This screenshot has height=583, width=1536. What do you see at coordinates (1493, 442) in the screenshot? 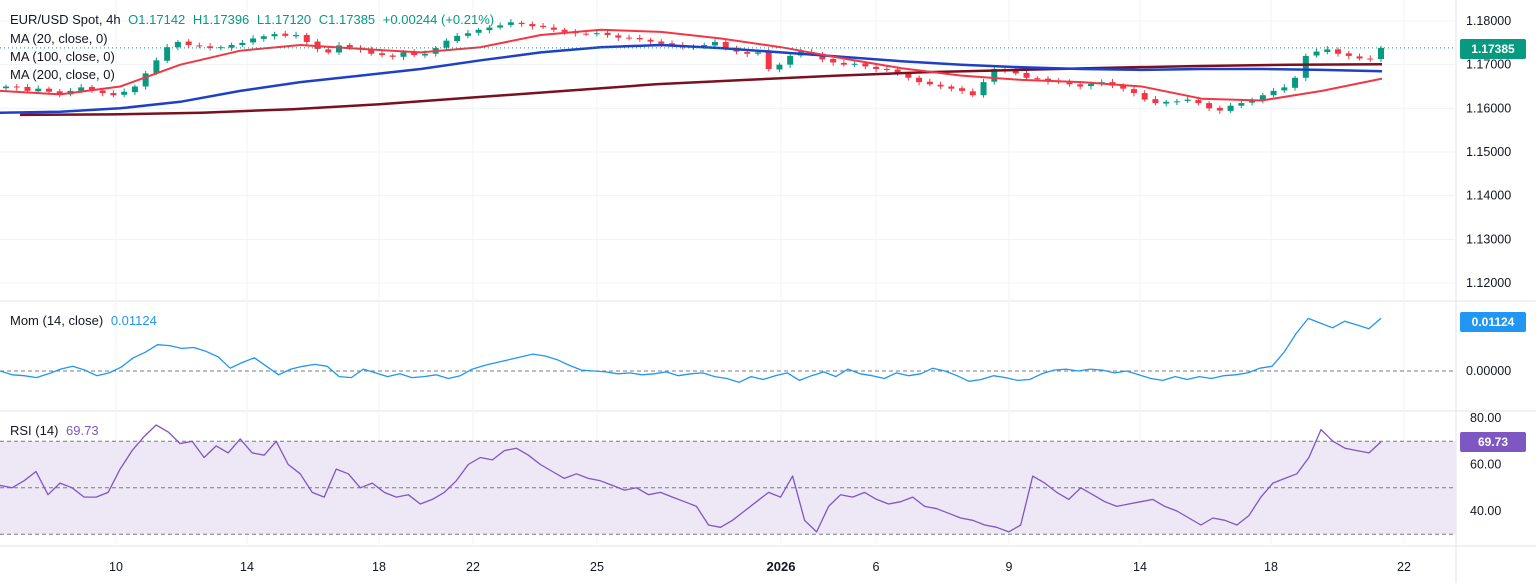
I see `rsi-tag: 69.73` at bounding box center [1493, 442].